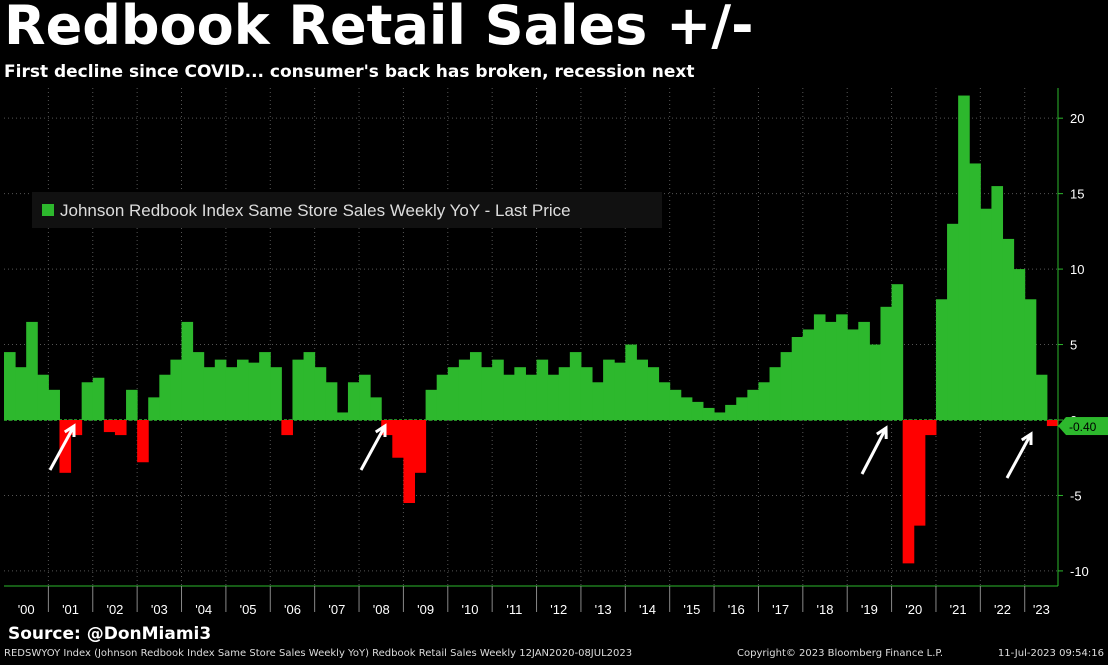 The height and width of the screenshot is (665, 1108). Describe the element at coordinates (840, 653) in the screenshot. I see `footer-copyright: Copyright© 2023 Bloomberg Finance L.P.` at that location.